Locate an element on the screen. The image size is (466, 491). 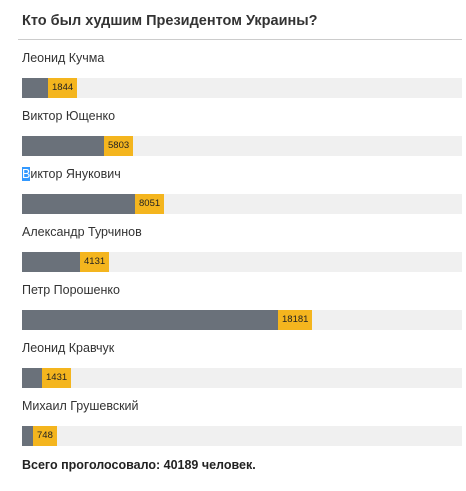
poll-title: Кто был худшим Президентом Украины? is located at coordinates (170, 21).